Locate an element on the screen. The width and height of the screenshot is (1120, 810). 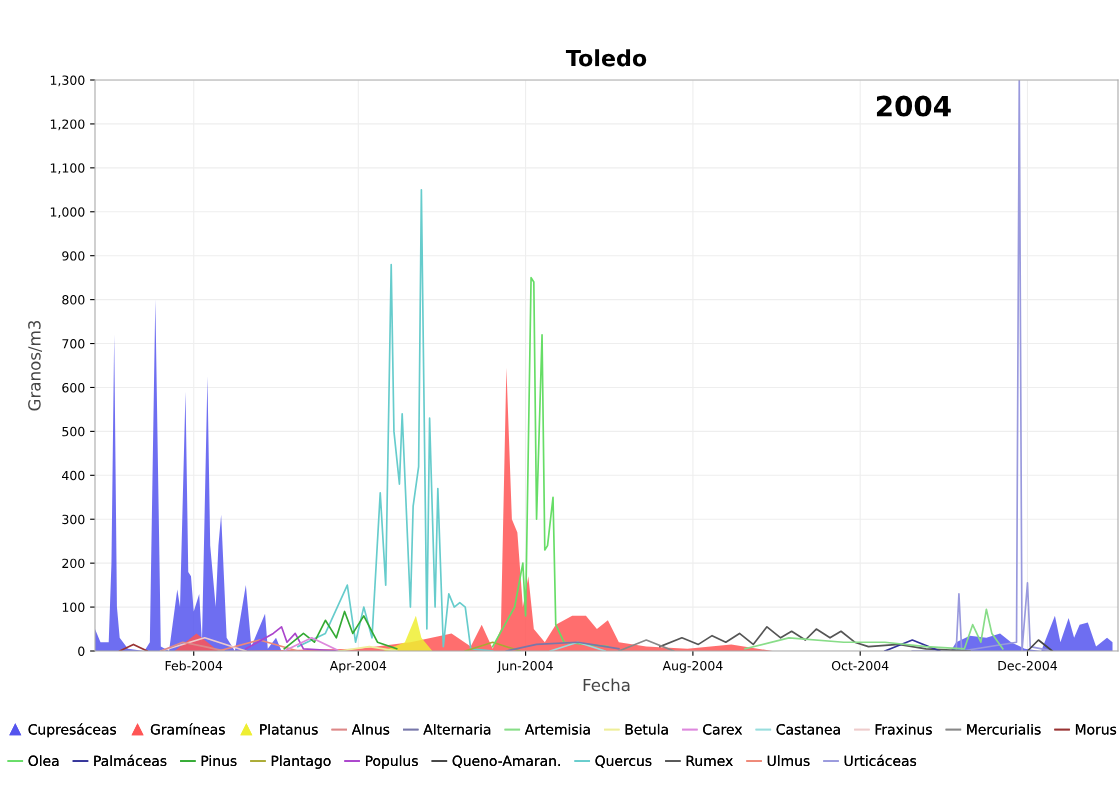
x-tick-label: Oct-2004 is located at coordinates (860, 665).